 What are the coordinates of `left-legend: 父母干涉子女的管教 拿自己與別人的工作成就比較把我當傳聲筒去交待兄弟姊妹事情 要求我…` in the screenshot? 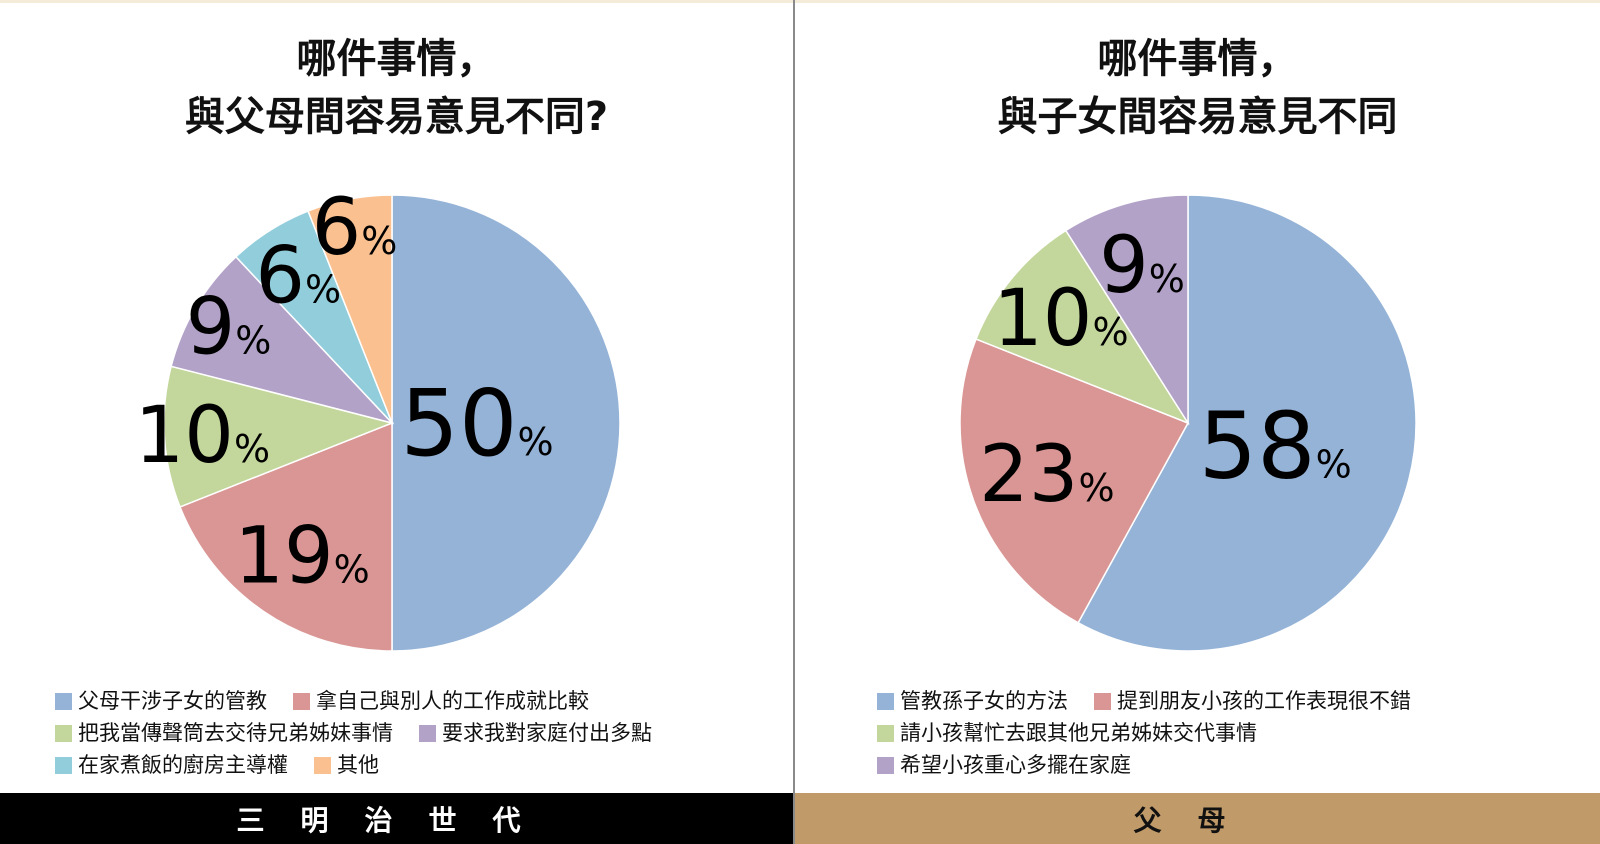 It's located at (366, 733).